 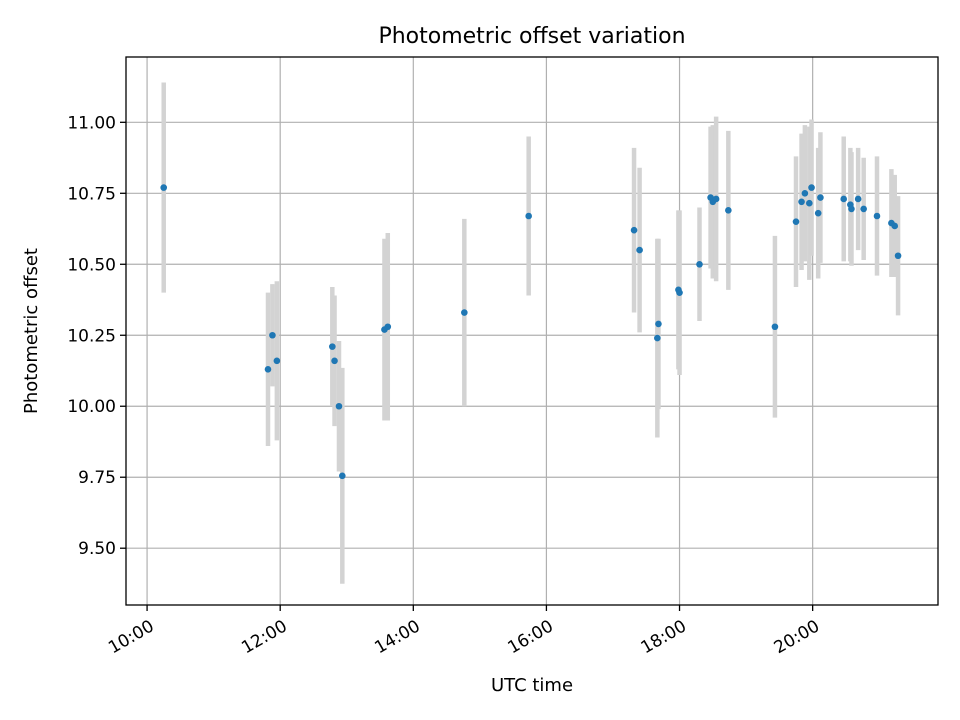 I want to click on y-axis-ticks: 9.50 9.75 10.00 10.25 10.50 10.75 11.00, so click(x=96, y=336).